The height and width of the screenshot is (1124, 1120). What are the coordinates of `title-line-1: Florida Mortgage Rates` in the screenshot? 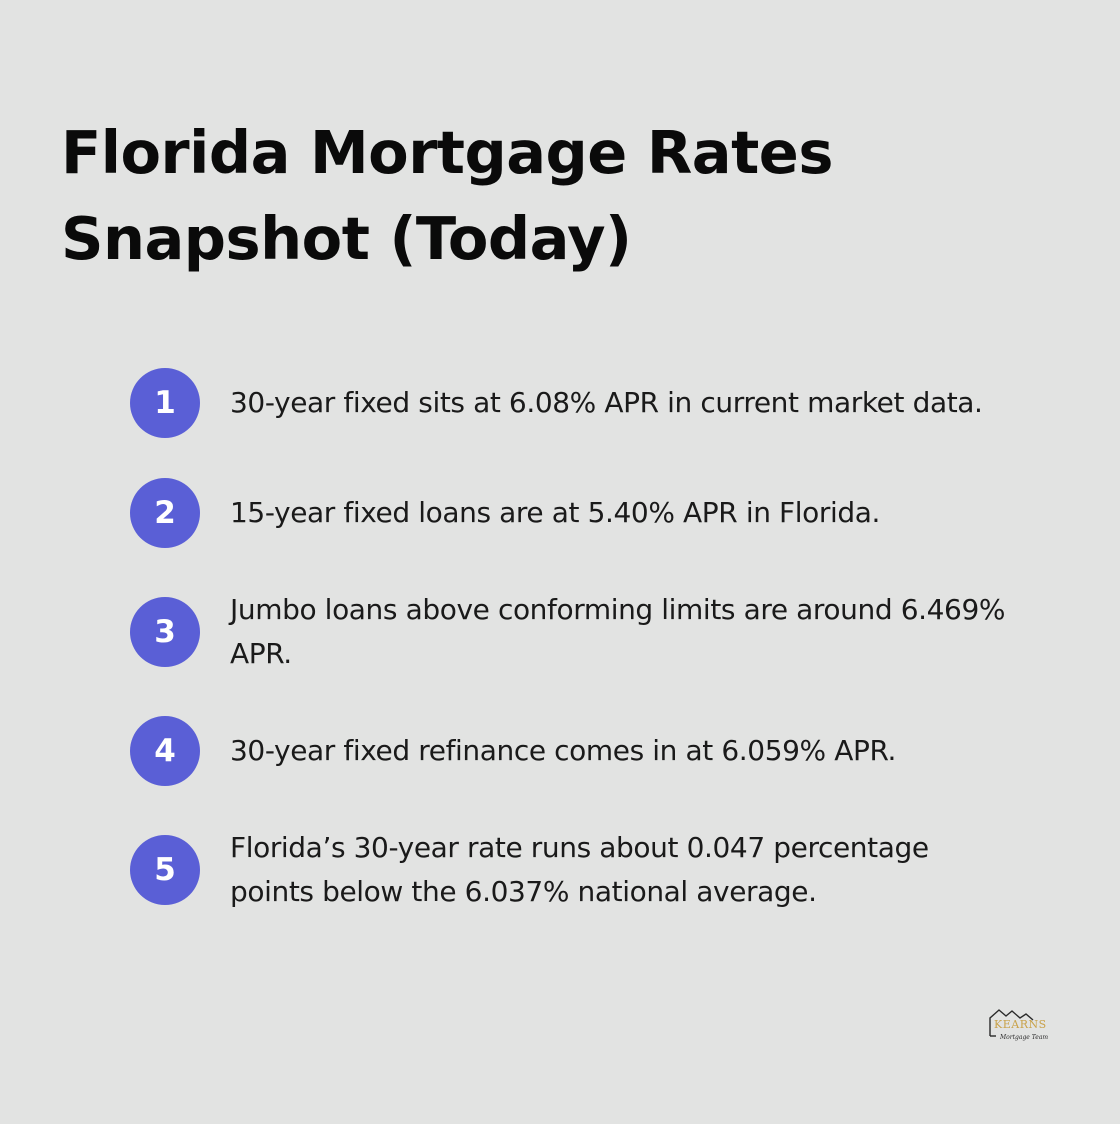 It's located at (447, 152).